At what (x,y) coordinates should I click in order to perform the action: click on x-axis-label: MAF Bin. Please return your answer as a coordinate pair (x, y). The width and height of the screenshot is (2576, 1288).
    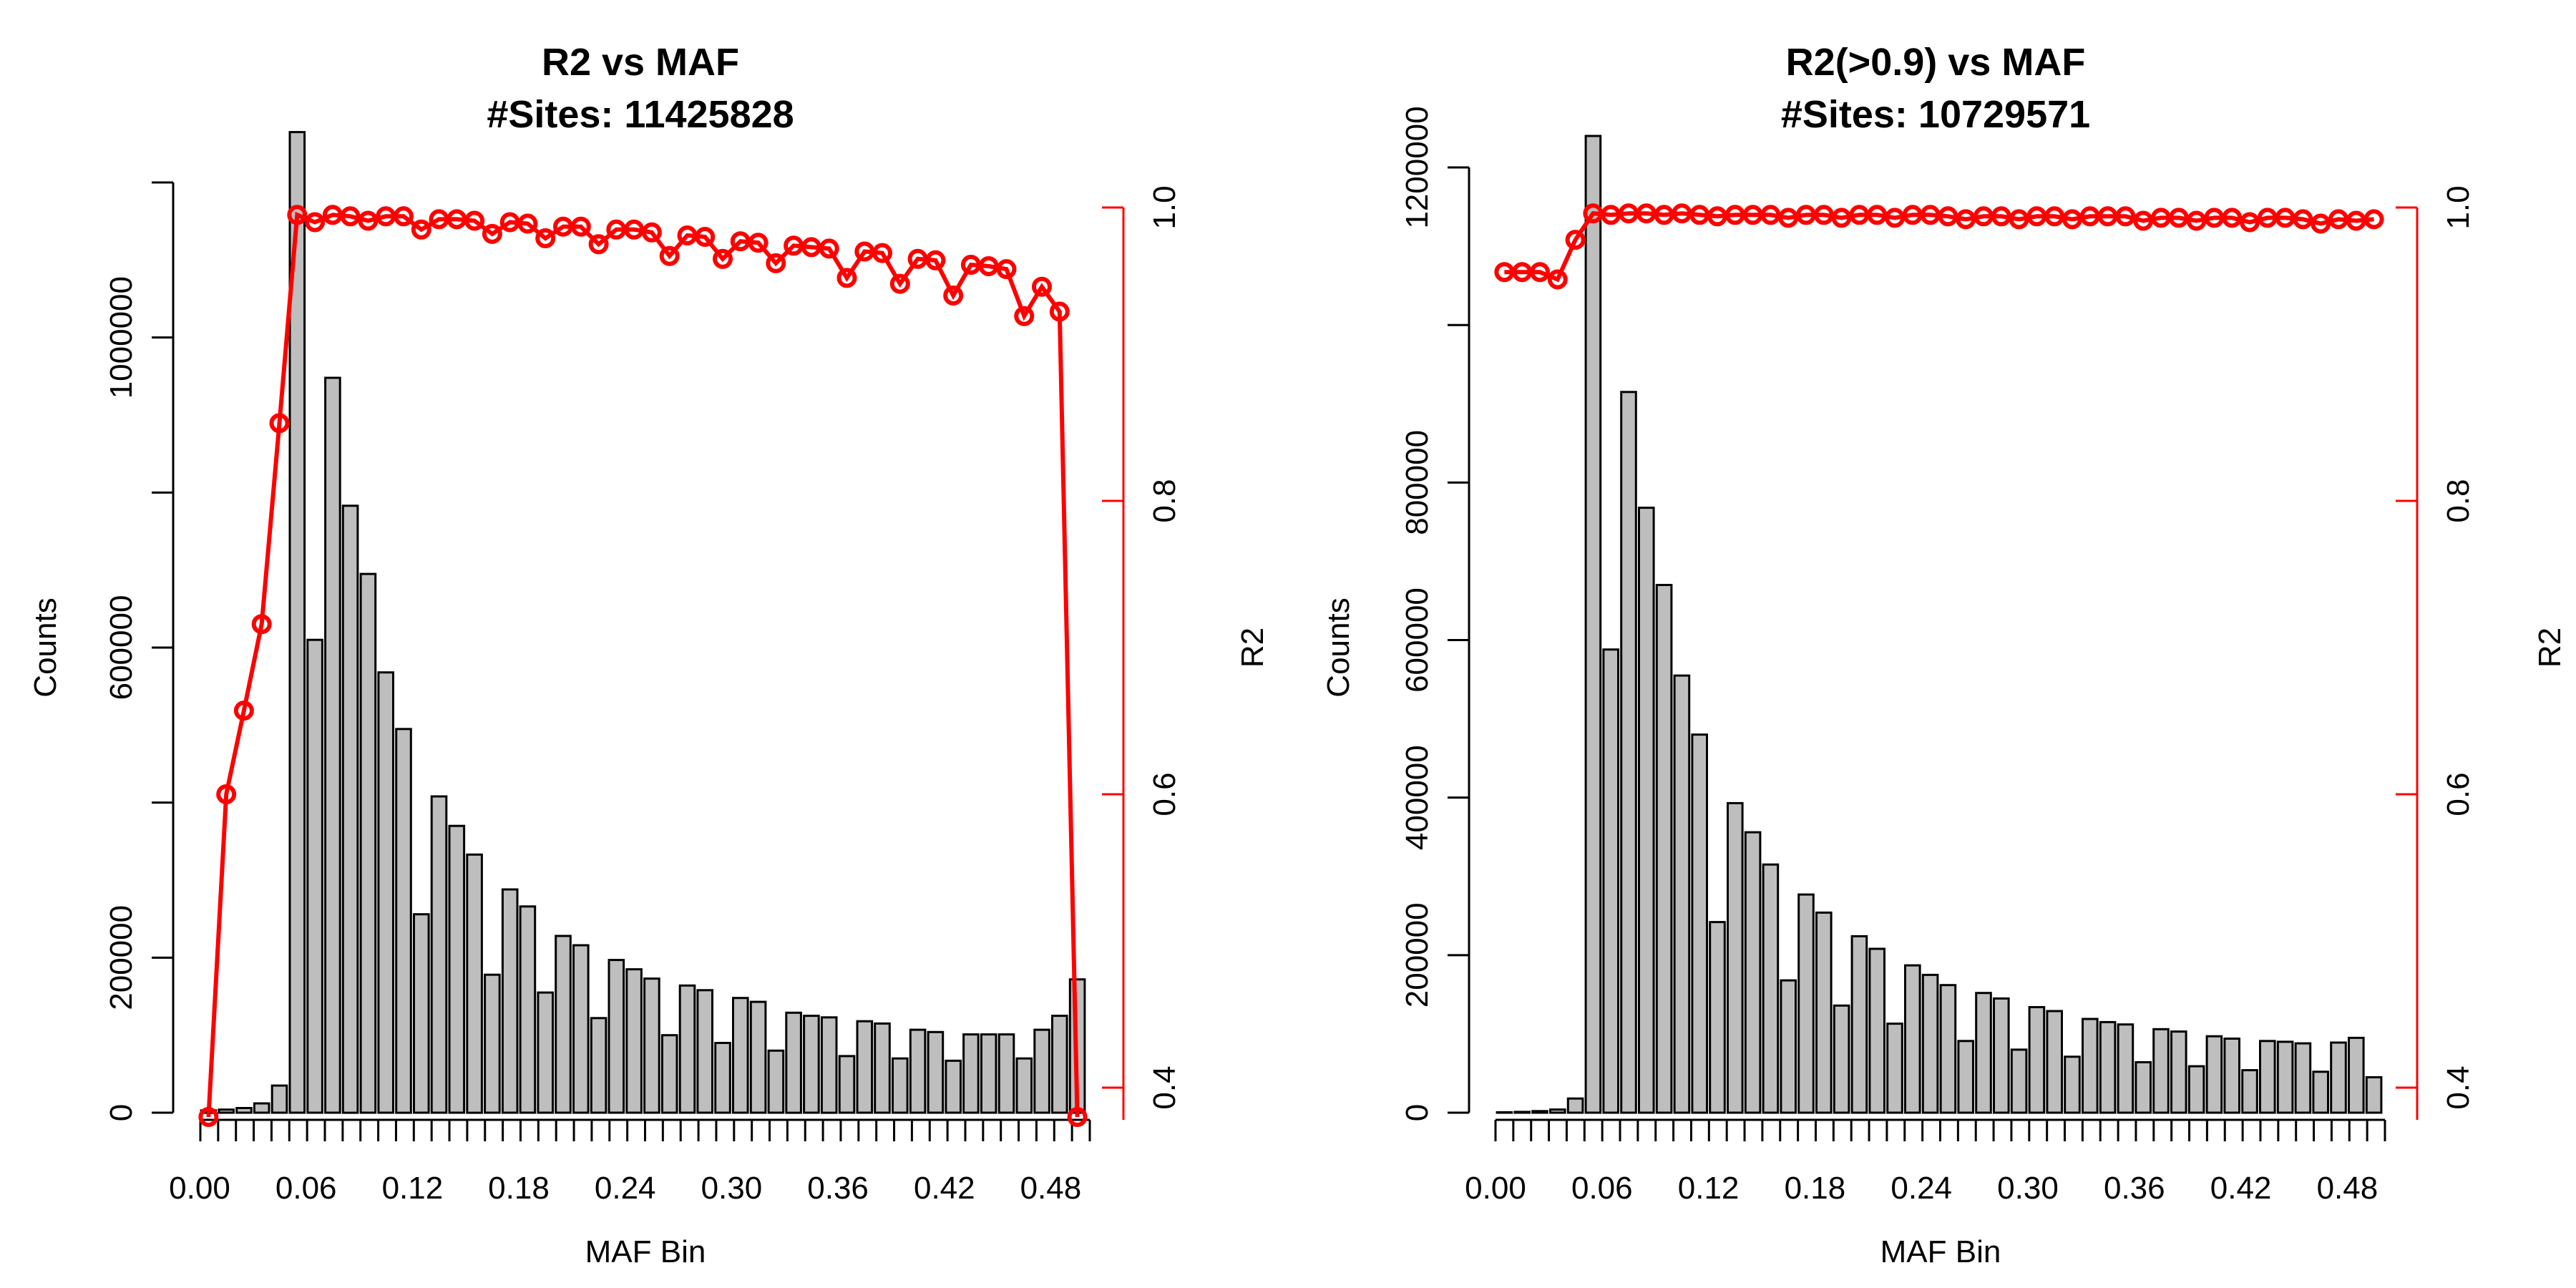
    Looking at the image, I should click on (645, 1251).